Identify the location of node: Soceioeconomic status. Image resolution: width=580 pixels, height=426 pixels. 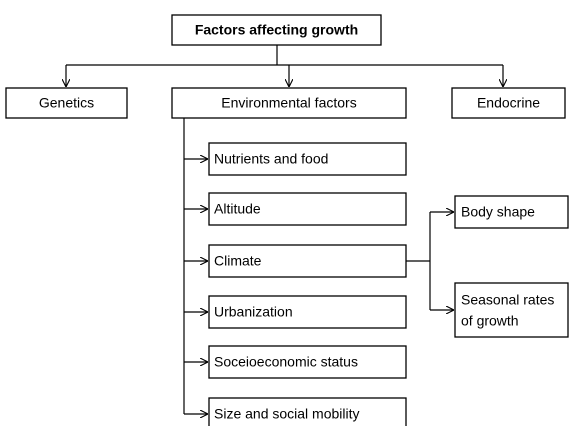
(307, 362).